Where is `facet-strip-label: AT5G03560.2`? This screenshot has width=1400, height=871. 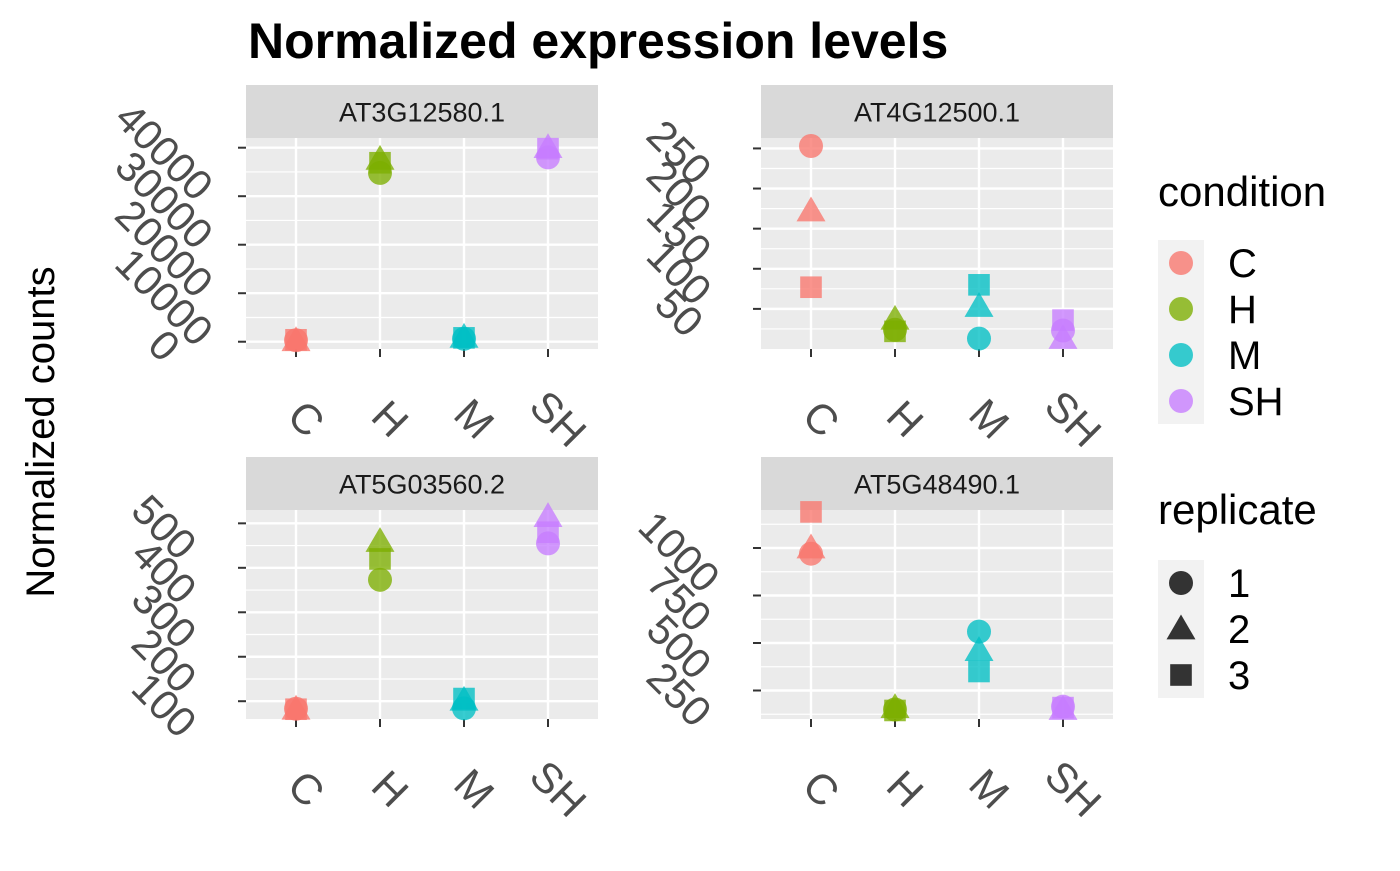 facet-strip-label: AT5G03560.2 is located at coordinates (422, 485).